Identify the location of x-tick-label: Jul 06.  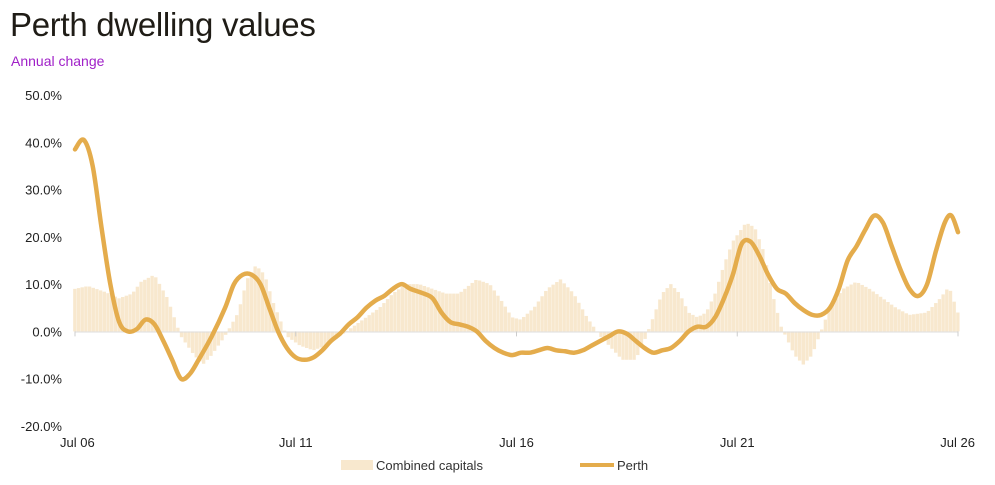
(77, 442).